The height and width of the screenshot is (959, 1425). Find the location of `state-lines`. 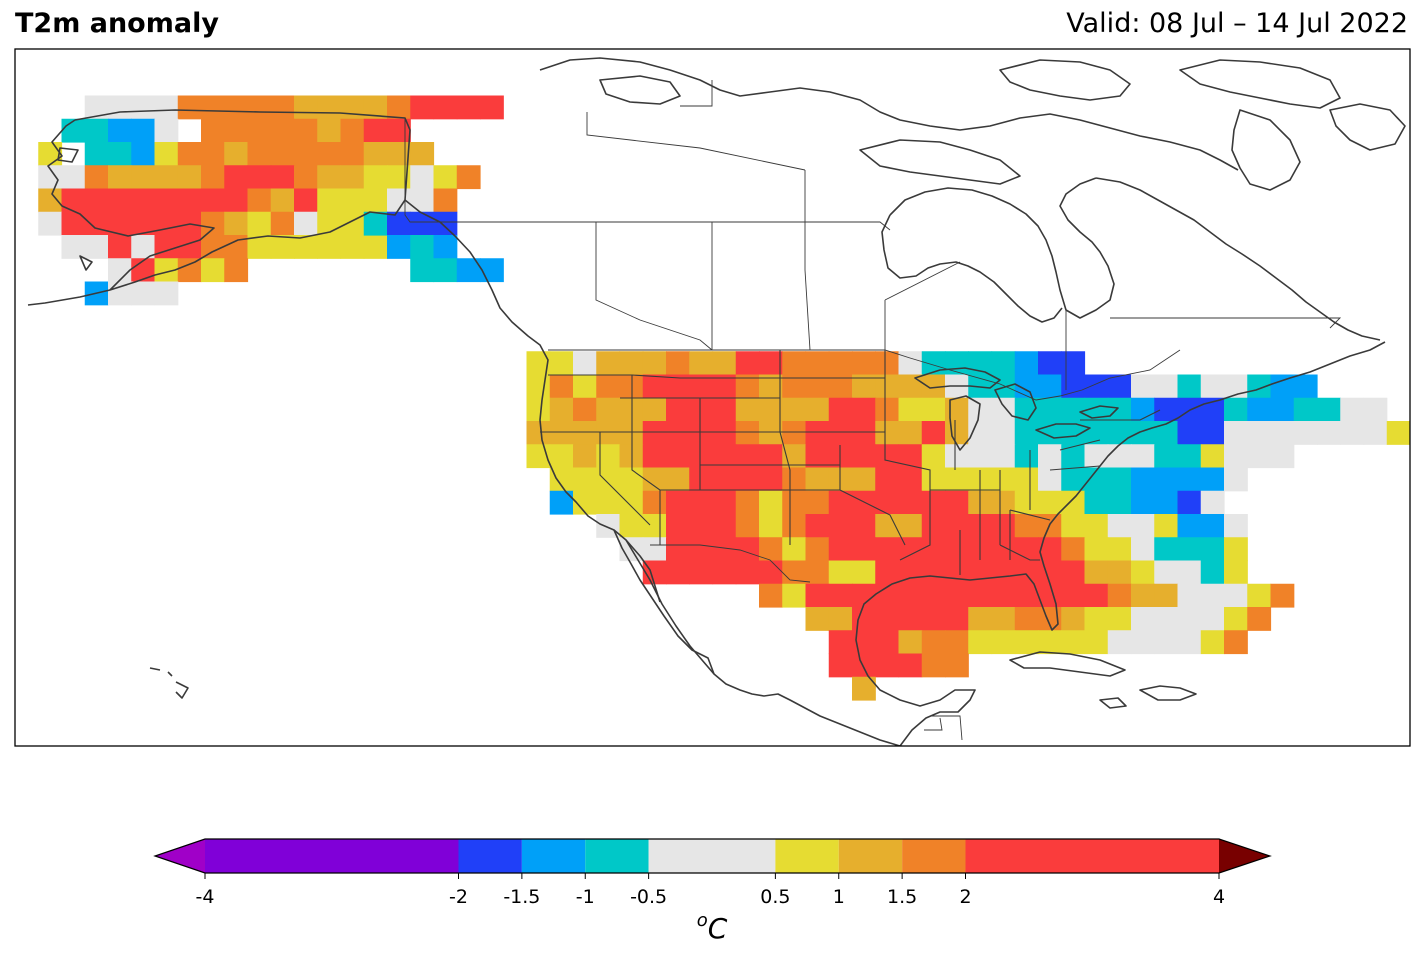

state-lines is located at coordinates (850, 462).